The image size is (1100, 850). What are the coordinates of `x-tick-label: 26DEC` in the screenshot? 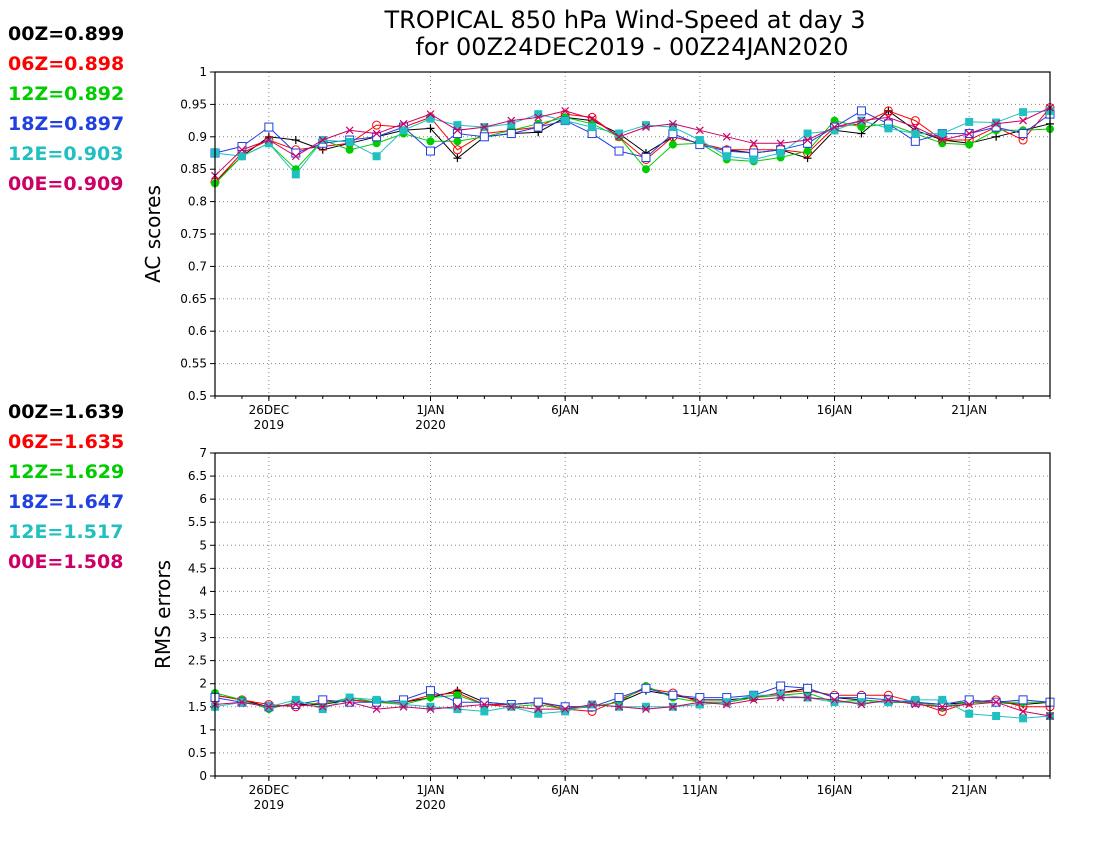 It's located at (269, 790).